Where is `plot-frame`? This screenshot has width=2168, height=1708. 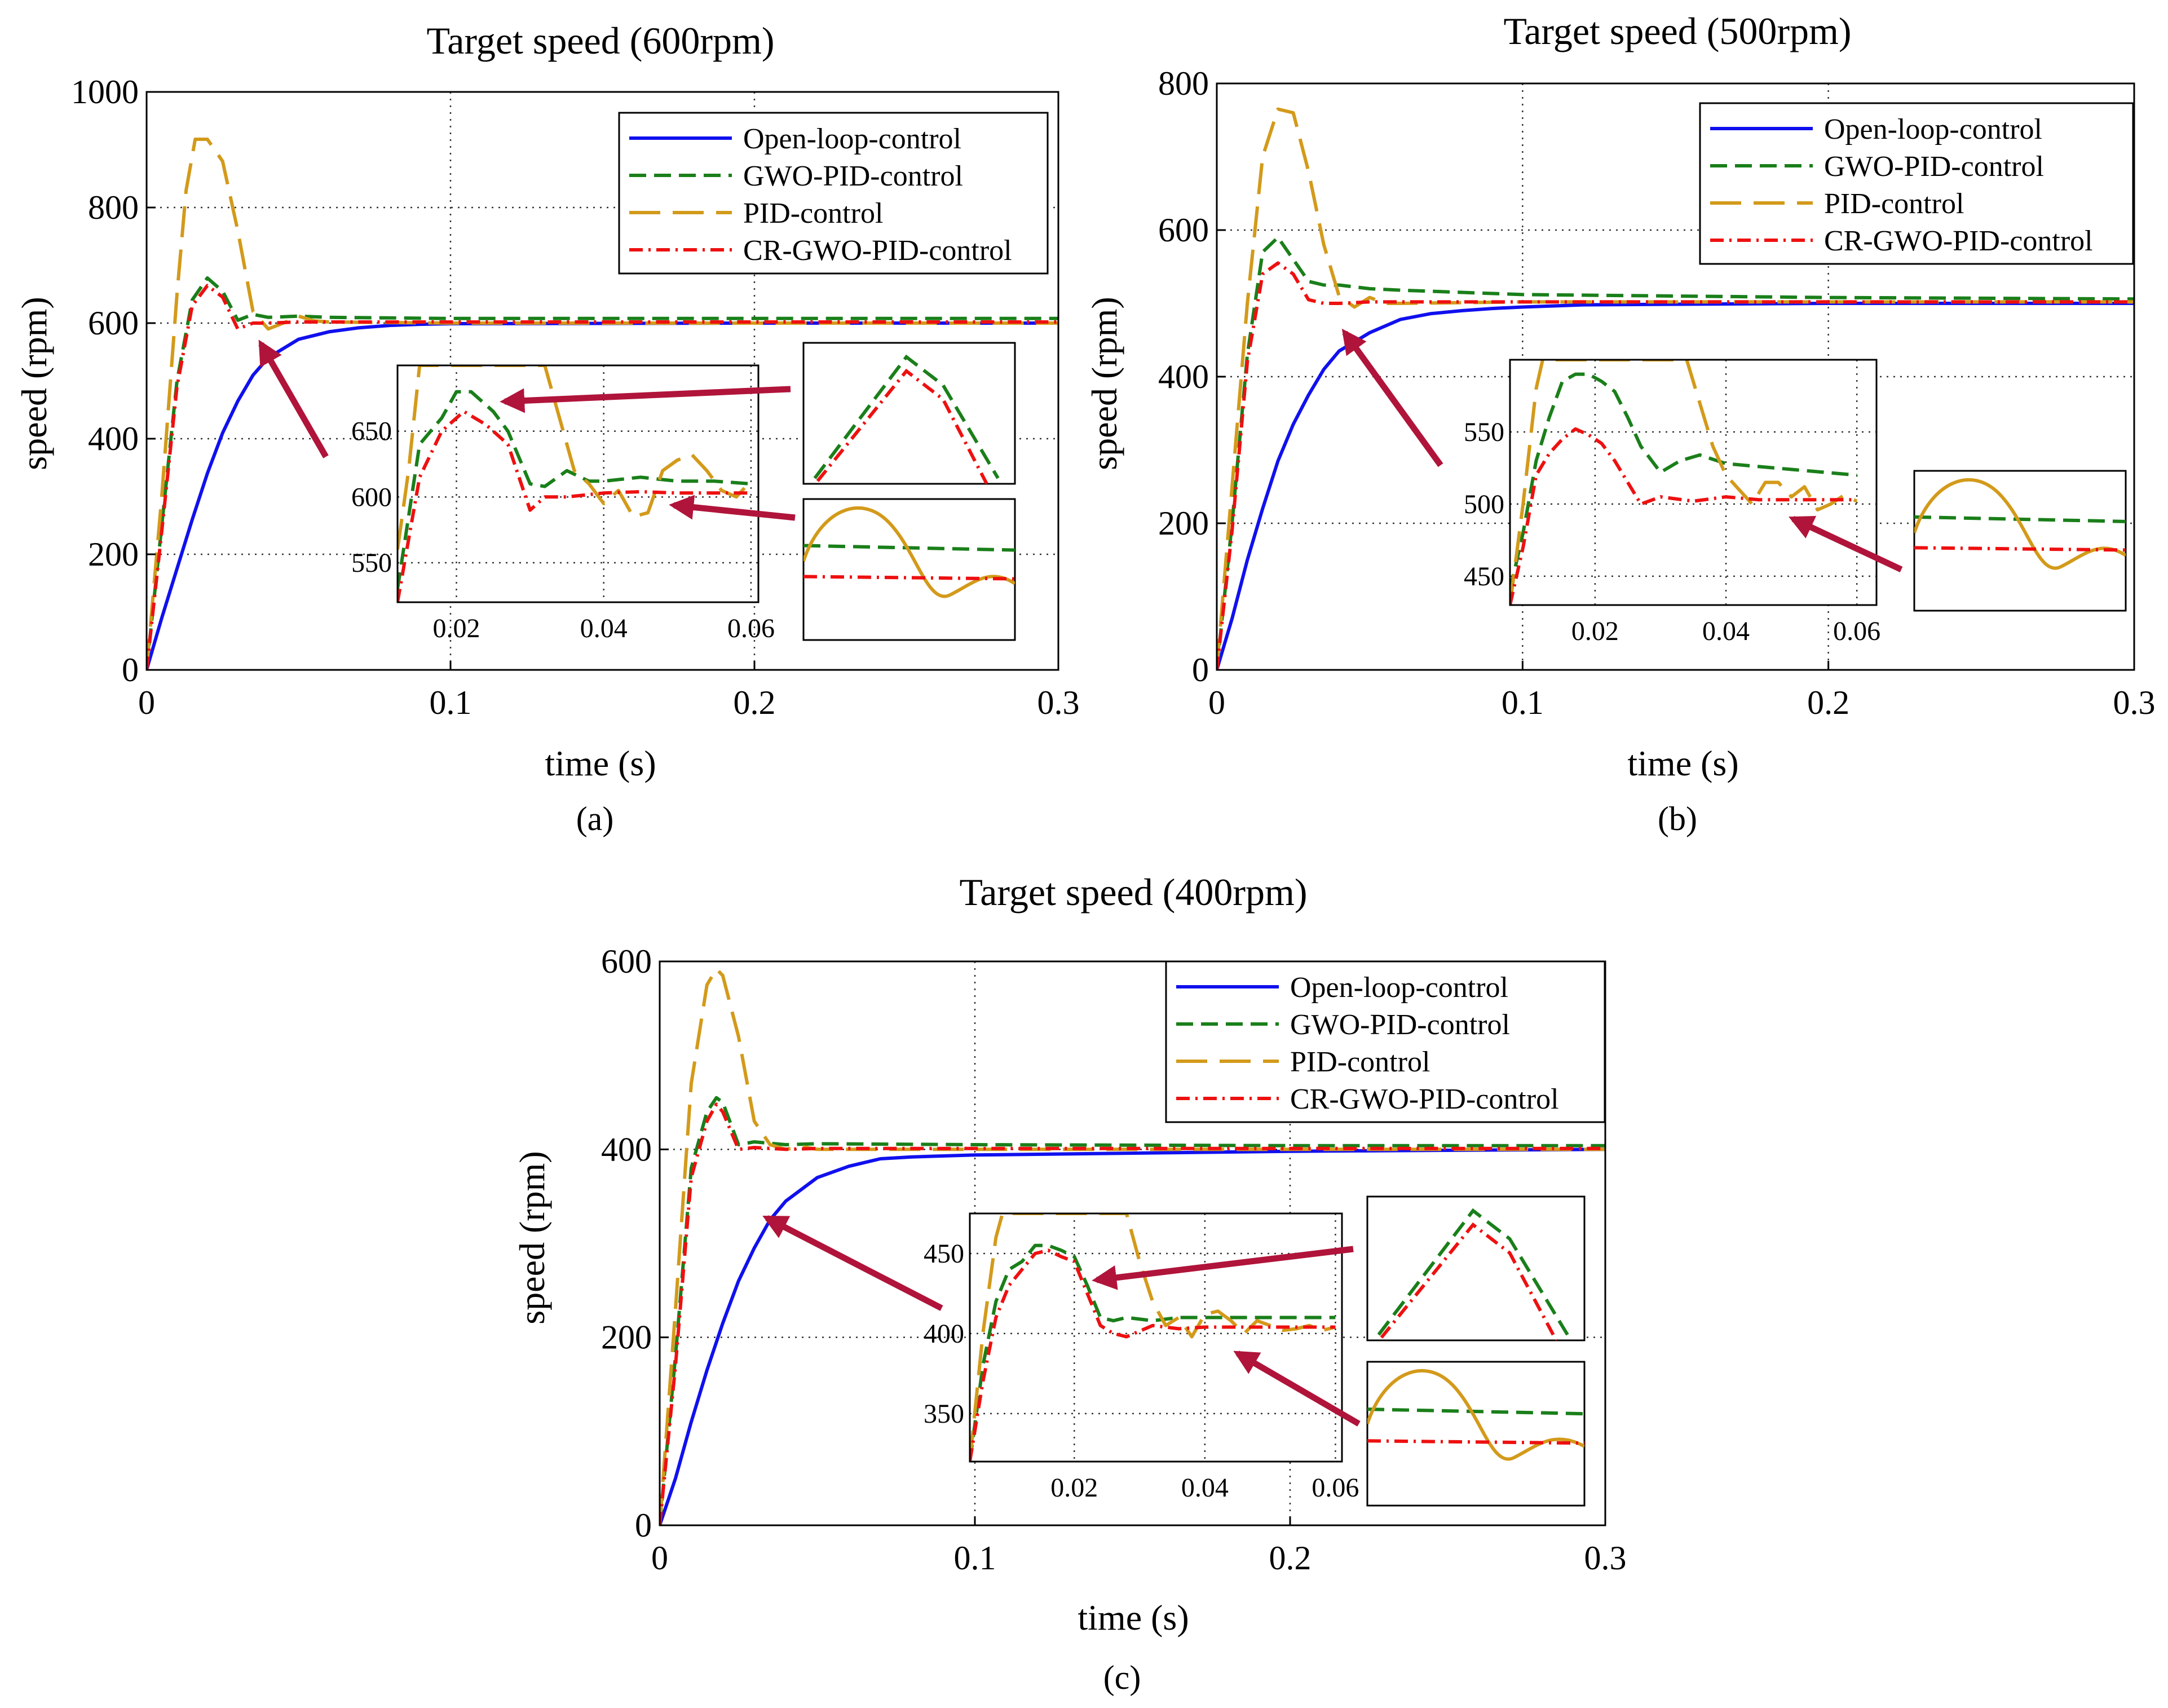 plot-frame is located at coordinates (1132, 1243).